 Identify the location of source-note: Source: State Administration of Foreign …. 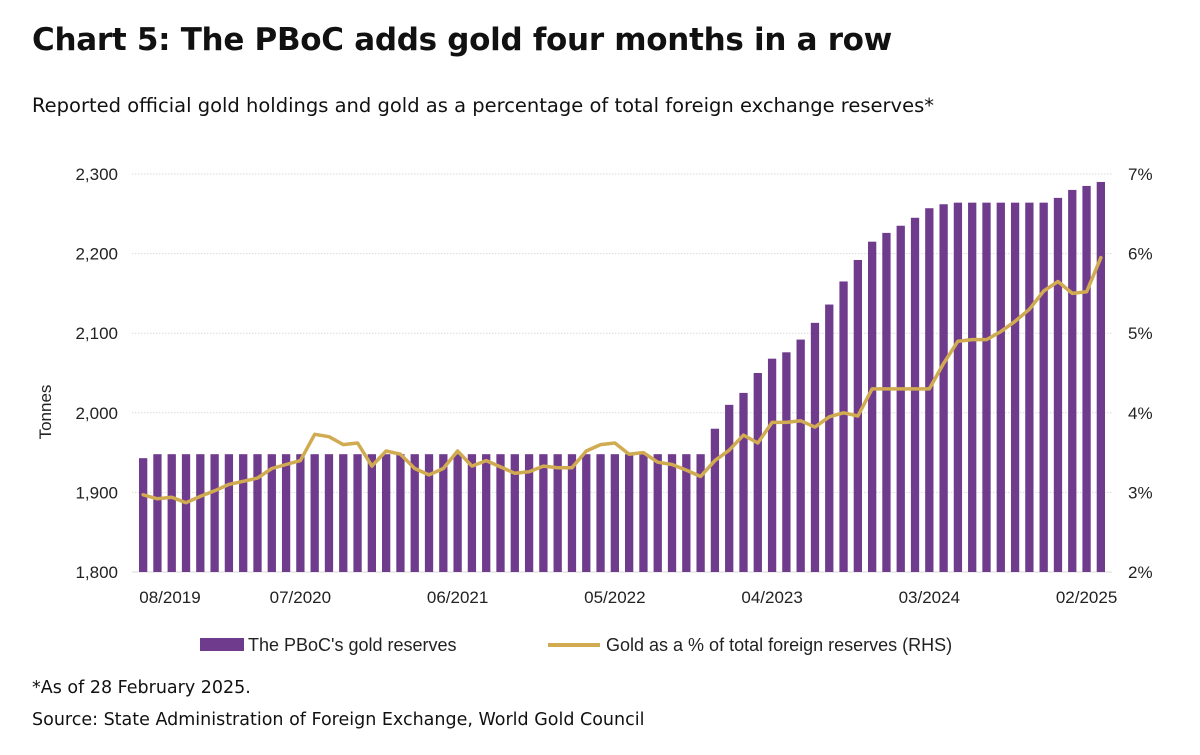
(338, 720).